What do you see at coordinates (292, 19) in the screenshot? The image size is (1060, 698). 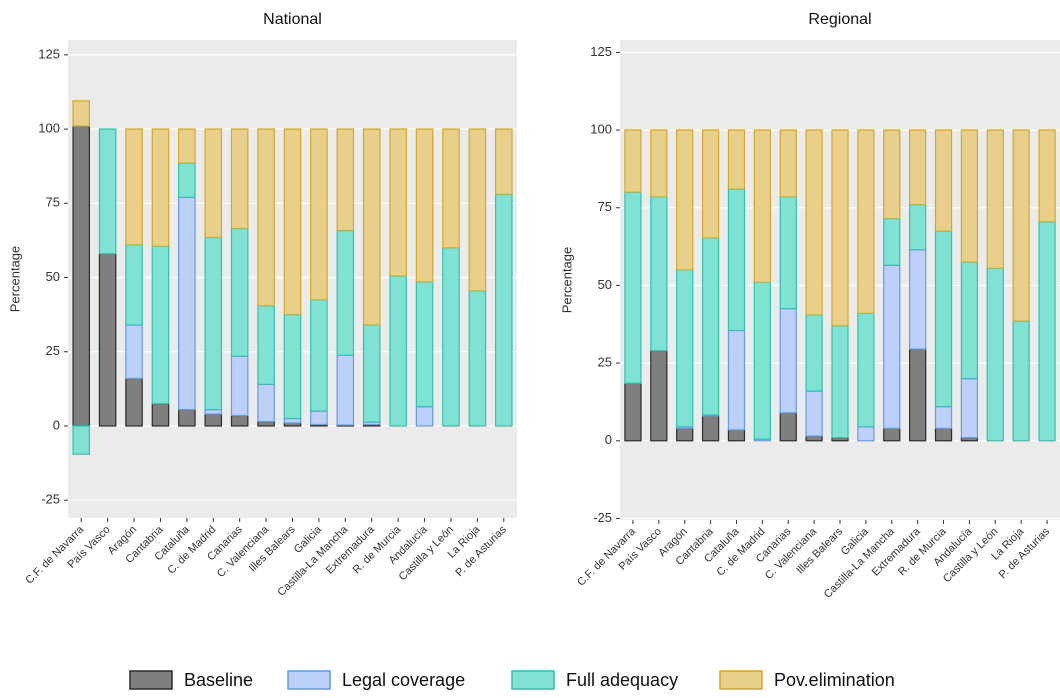 I see `chart-title: National` at bounding box center [292, 19].